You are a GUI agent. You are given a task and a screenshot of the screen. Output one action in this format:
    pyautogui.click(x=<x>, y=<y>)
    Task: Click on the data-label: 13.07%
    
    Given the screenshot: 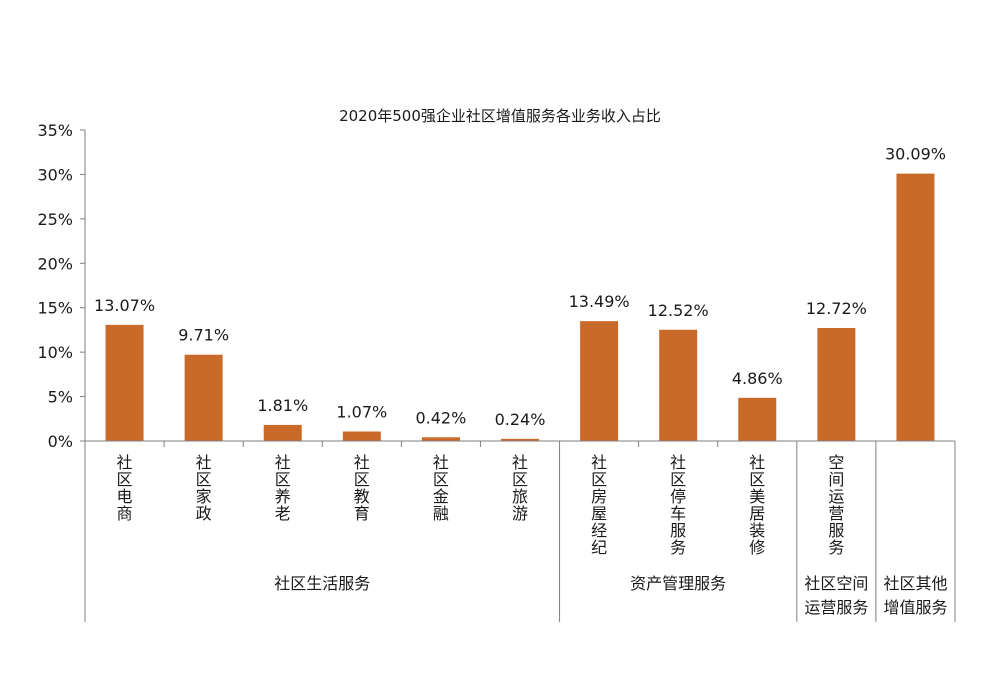 What is the action you would take?
    pyautogui.click(x=124, y=305)
    